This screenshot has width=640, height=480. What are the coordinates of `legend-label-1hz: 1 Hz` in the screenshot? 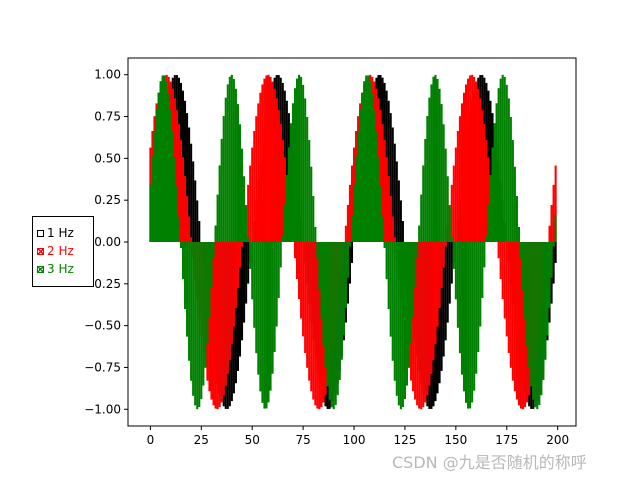 It's located at (60, 233).